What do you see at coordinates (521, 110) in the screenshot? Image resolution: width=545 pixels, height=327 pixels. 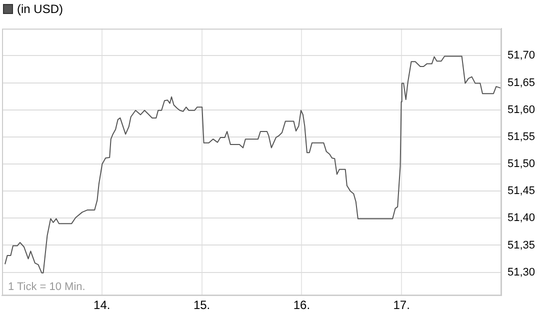 I see `y-tick-label: 51,60` at bounding box center [521, 110].